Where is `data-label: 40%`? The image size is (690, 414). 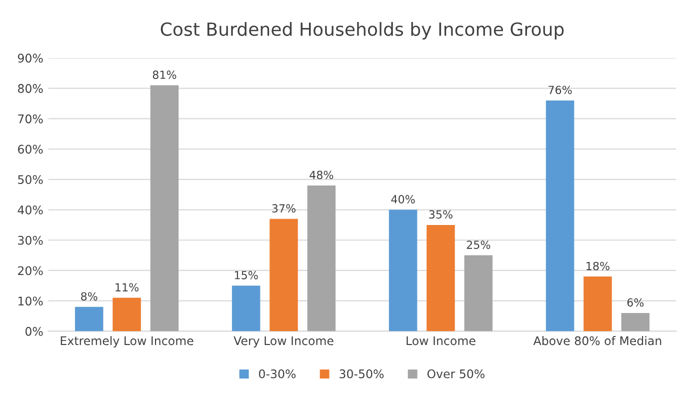 data-label: 40% is located at coordinates (403, 199).